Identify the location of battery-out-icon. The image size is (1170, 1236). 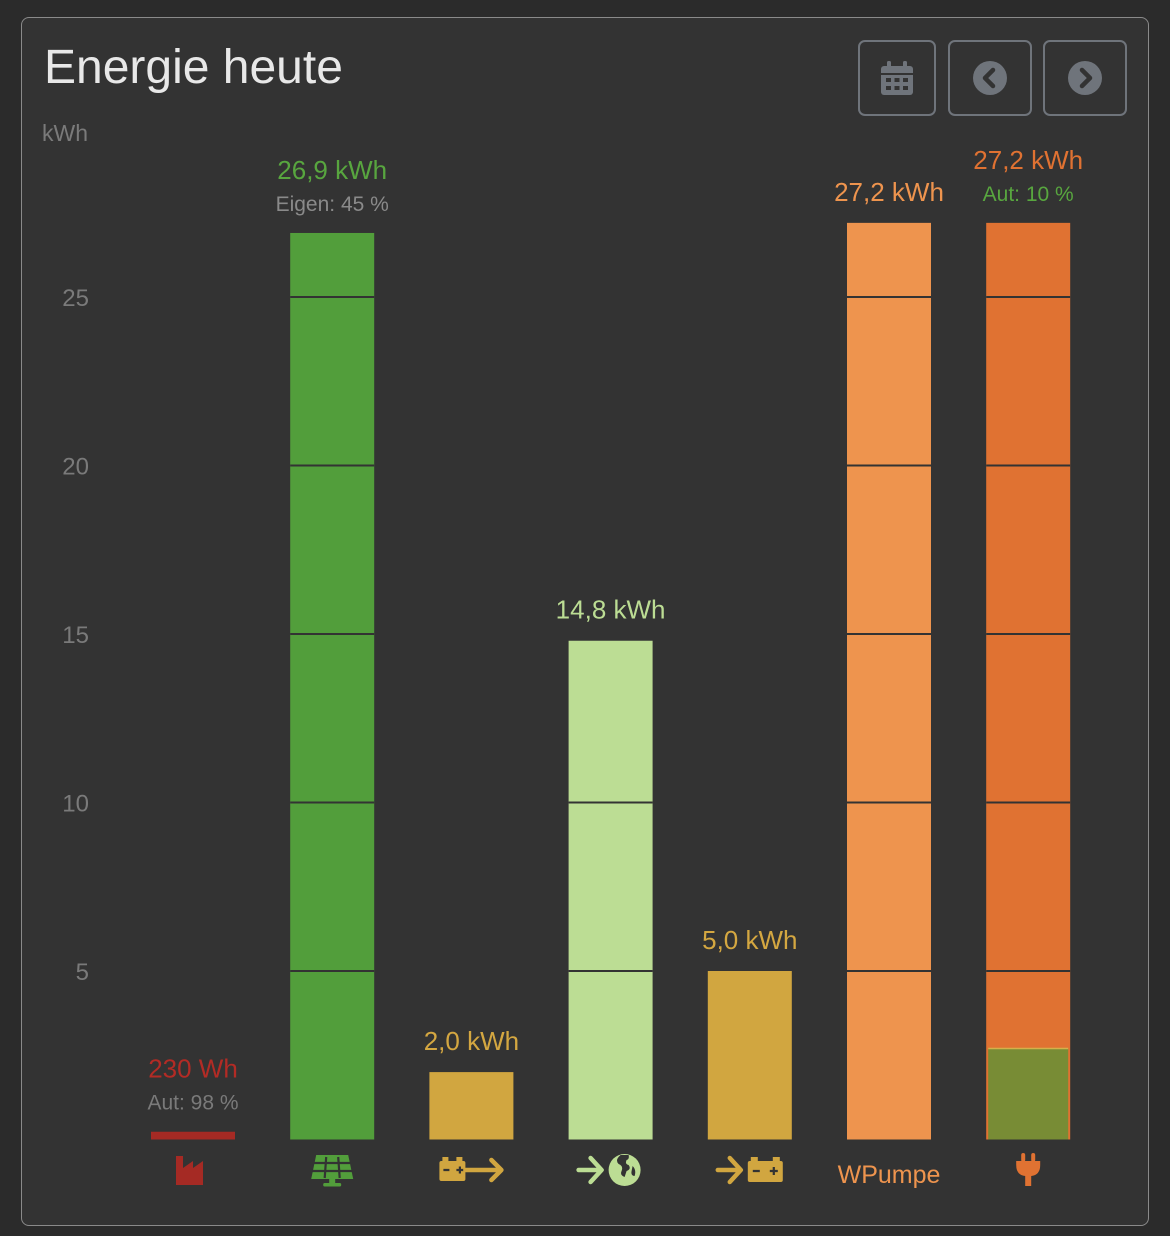
(471, 1170).